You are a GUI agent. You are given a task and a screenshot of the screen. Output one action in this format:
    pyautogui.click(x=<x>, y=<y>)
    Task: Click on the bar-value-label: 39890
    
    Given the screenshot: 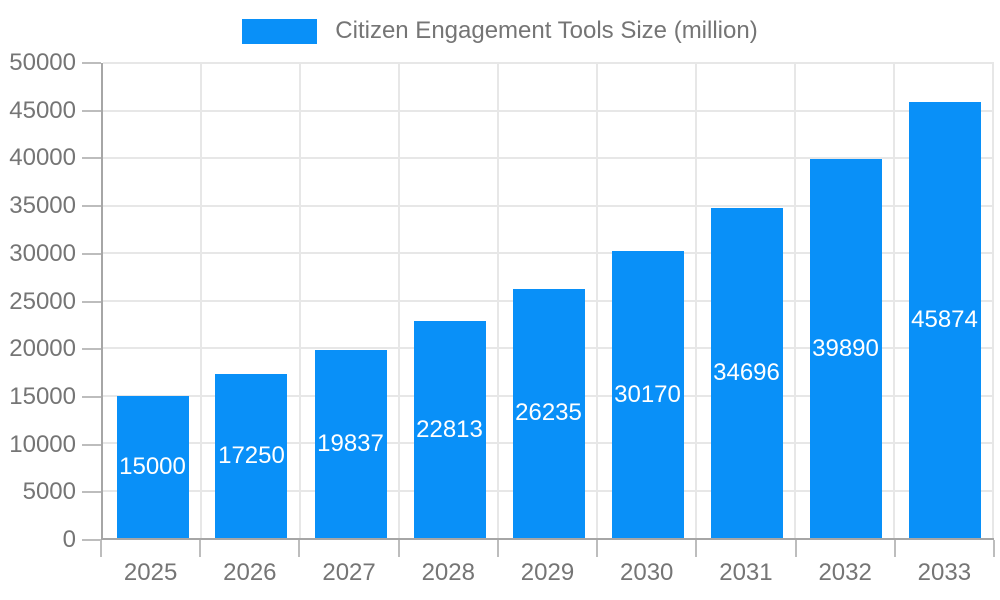 What is the action you would take?
    pyautogui.click(x=845, y=348)
    